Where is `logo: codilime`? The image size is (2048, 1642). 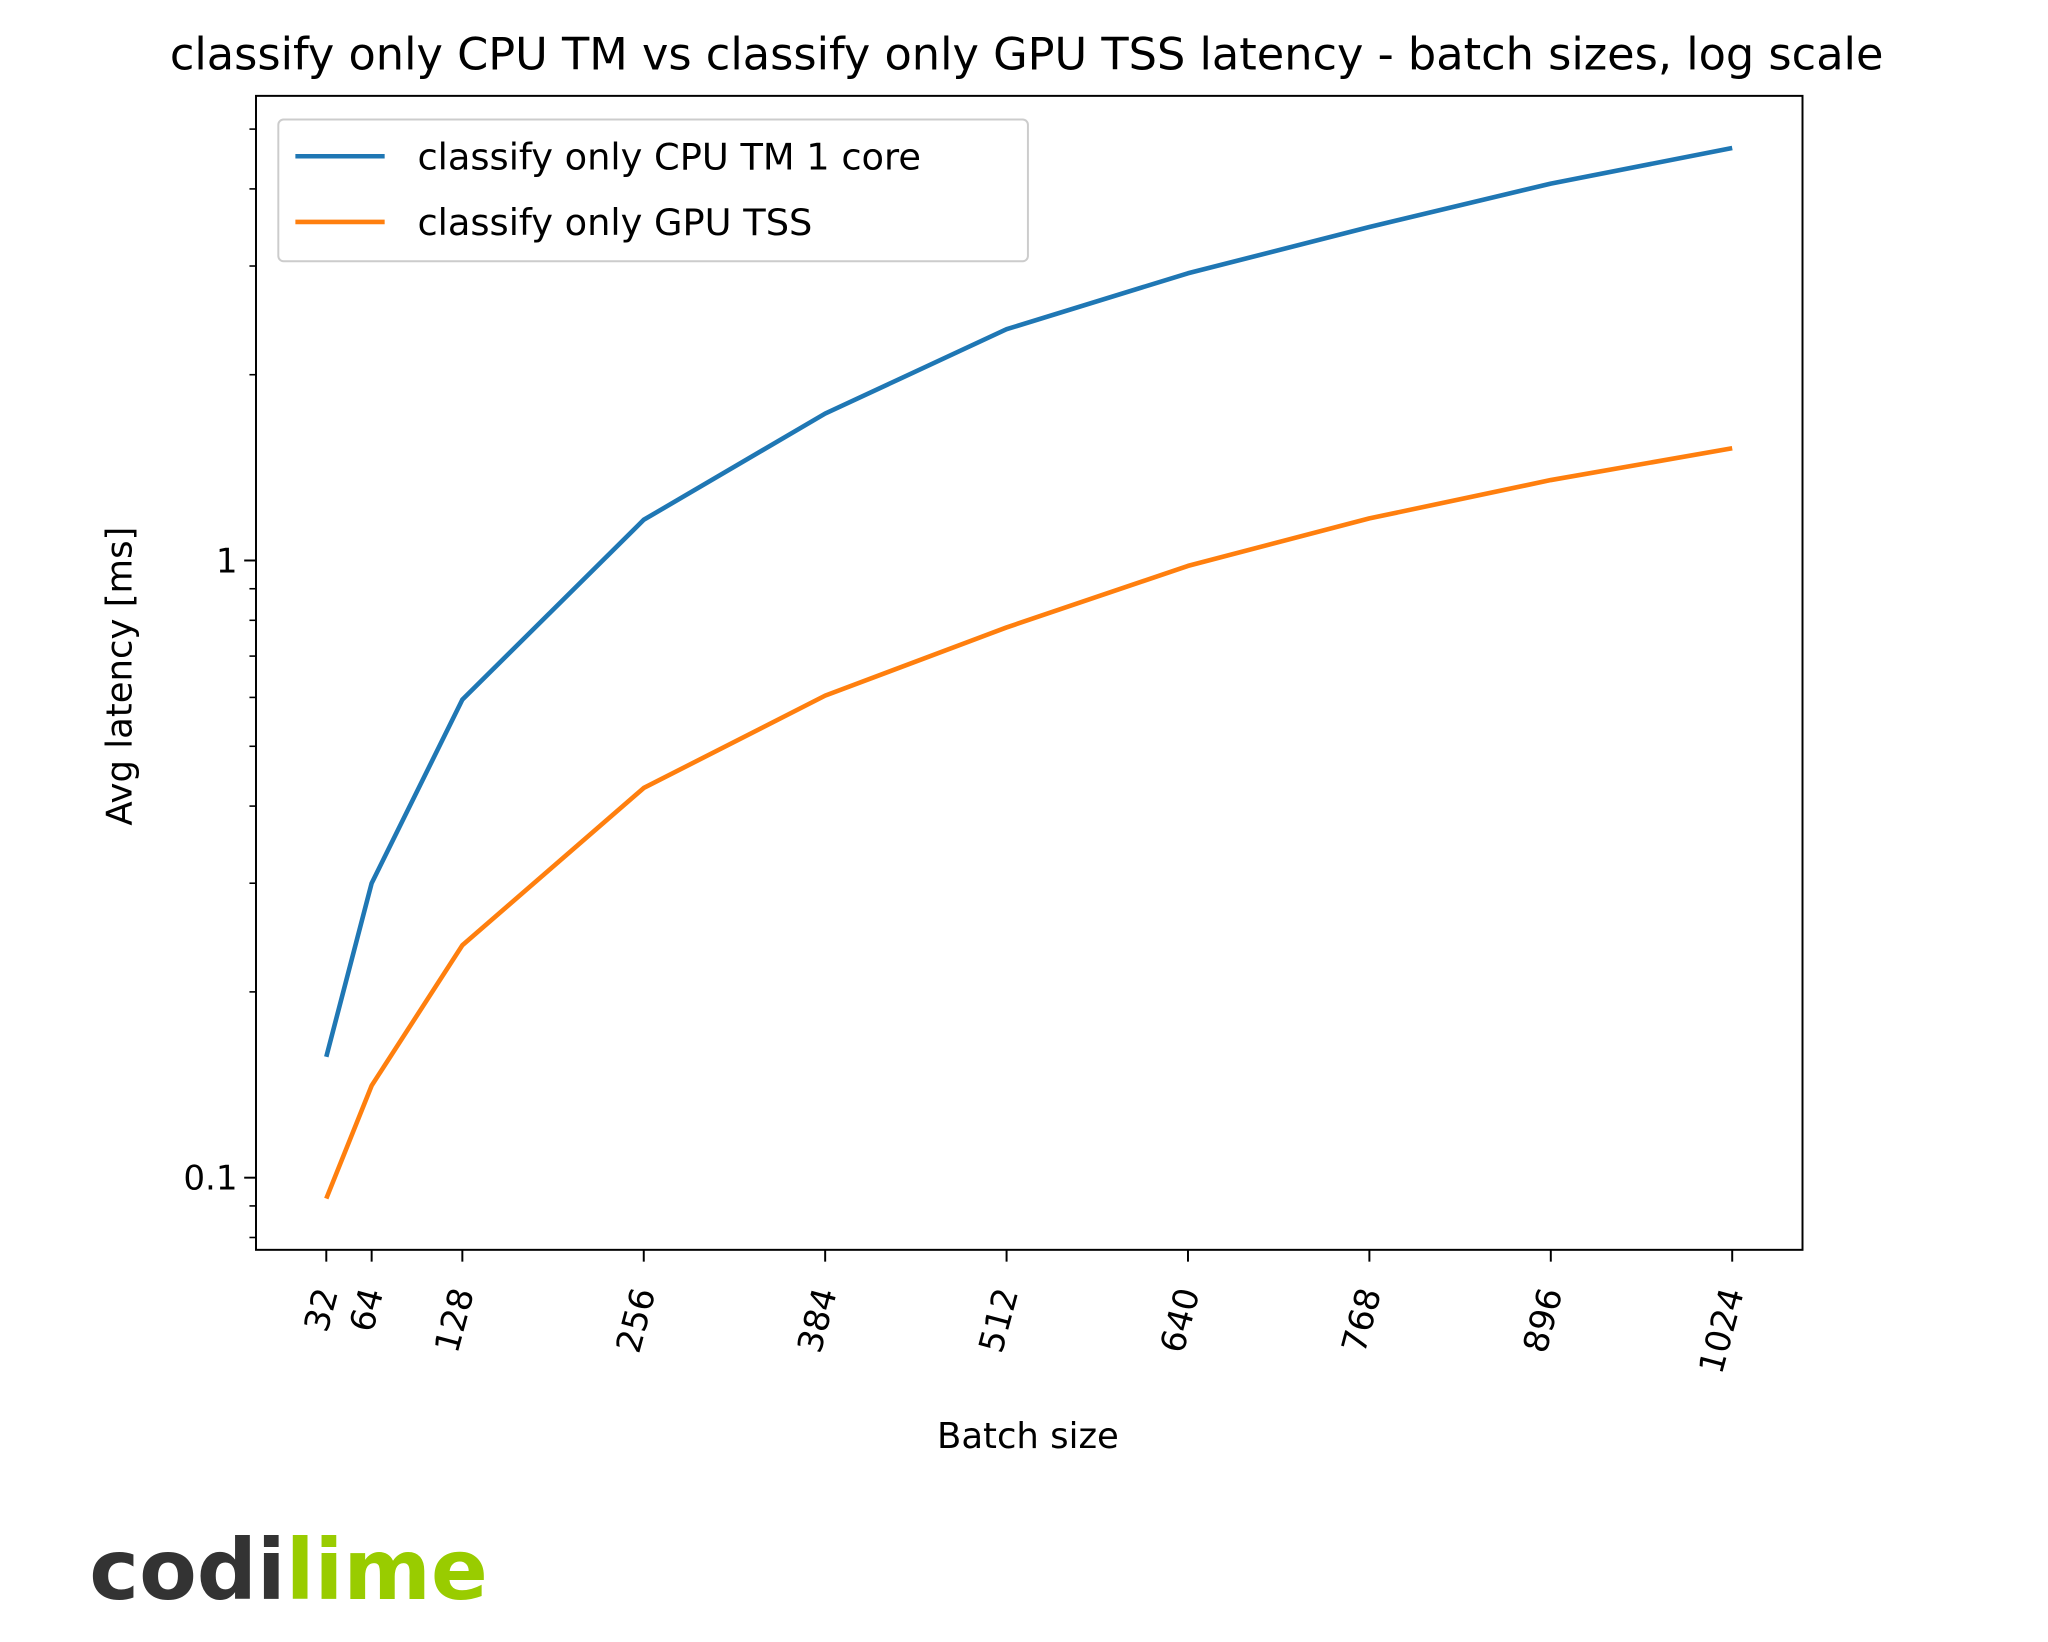 logo: codilime is located at coordinates (288, 1570).